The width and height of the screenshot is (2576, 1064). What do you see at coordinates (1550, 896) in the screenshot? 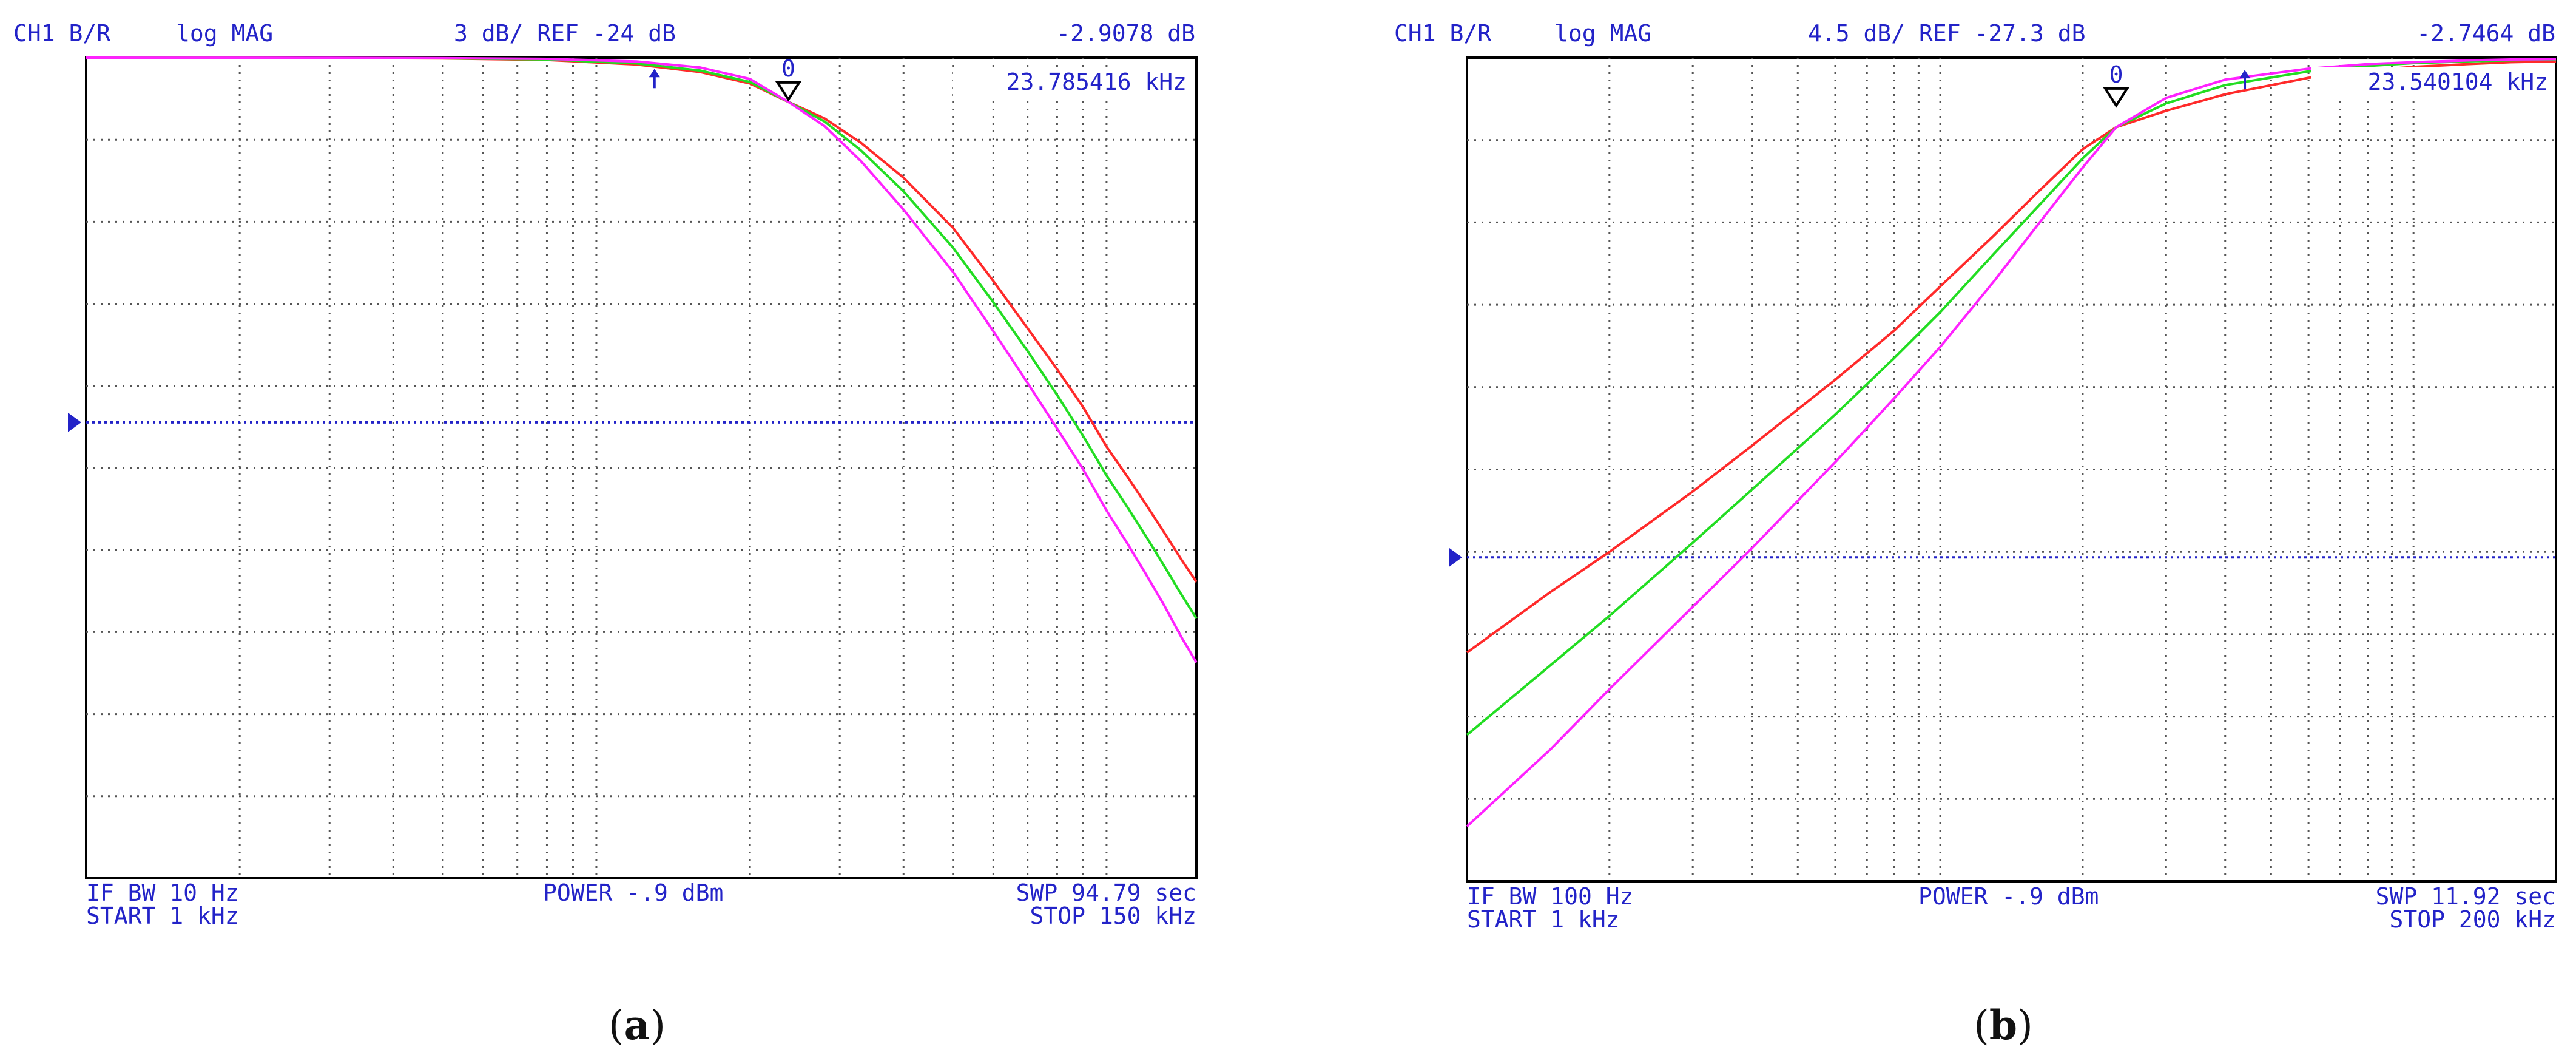
I see `if-bandwidth-label: IF BW 100 Hz` at bounding box center [1550, 896].